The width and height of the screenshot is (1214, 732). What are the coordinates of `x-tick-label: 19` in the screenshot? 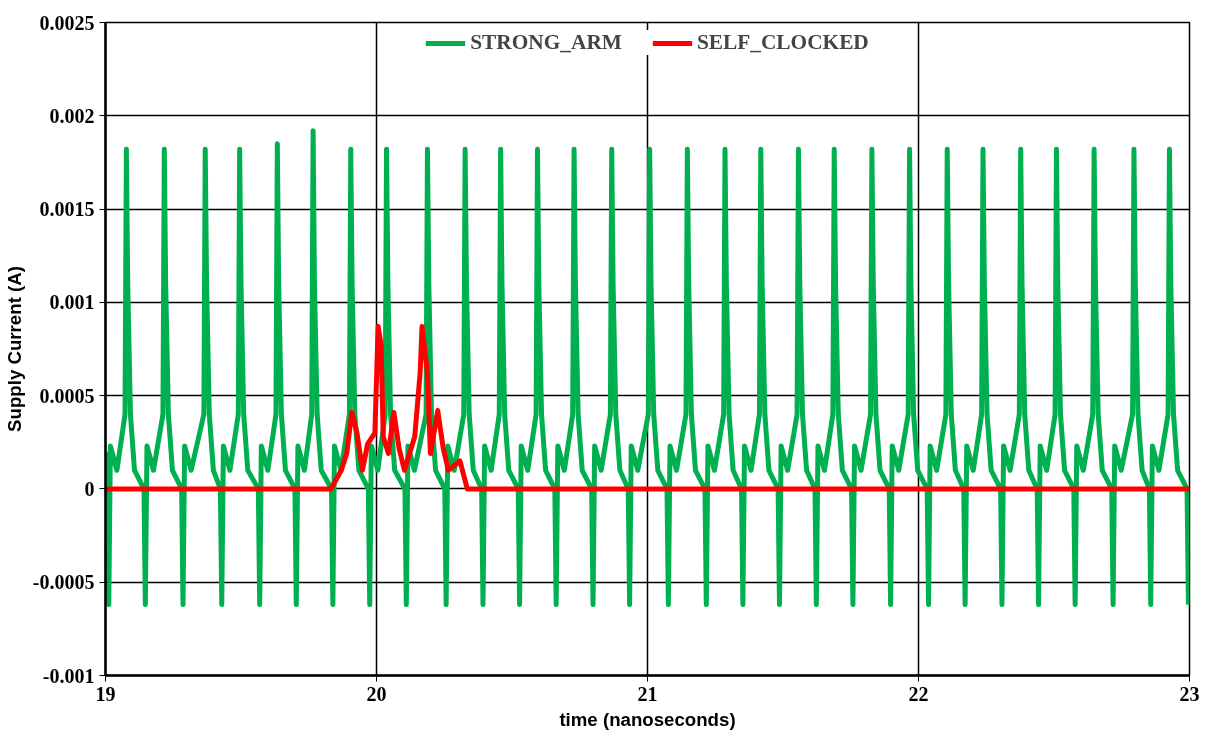 It's located at (105, 693).